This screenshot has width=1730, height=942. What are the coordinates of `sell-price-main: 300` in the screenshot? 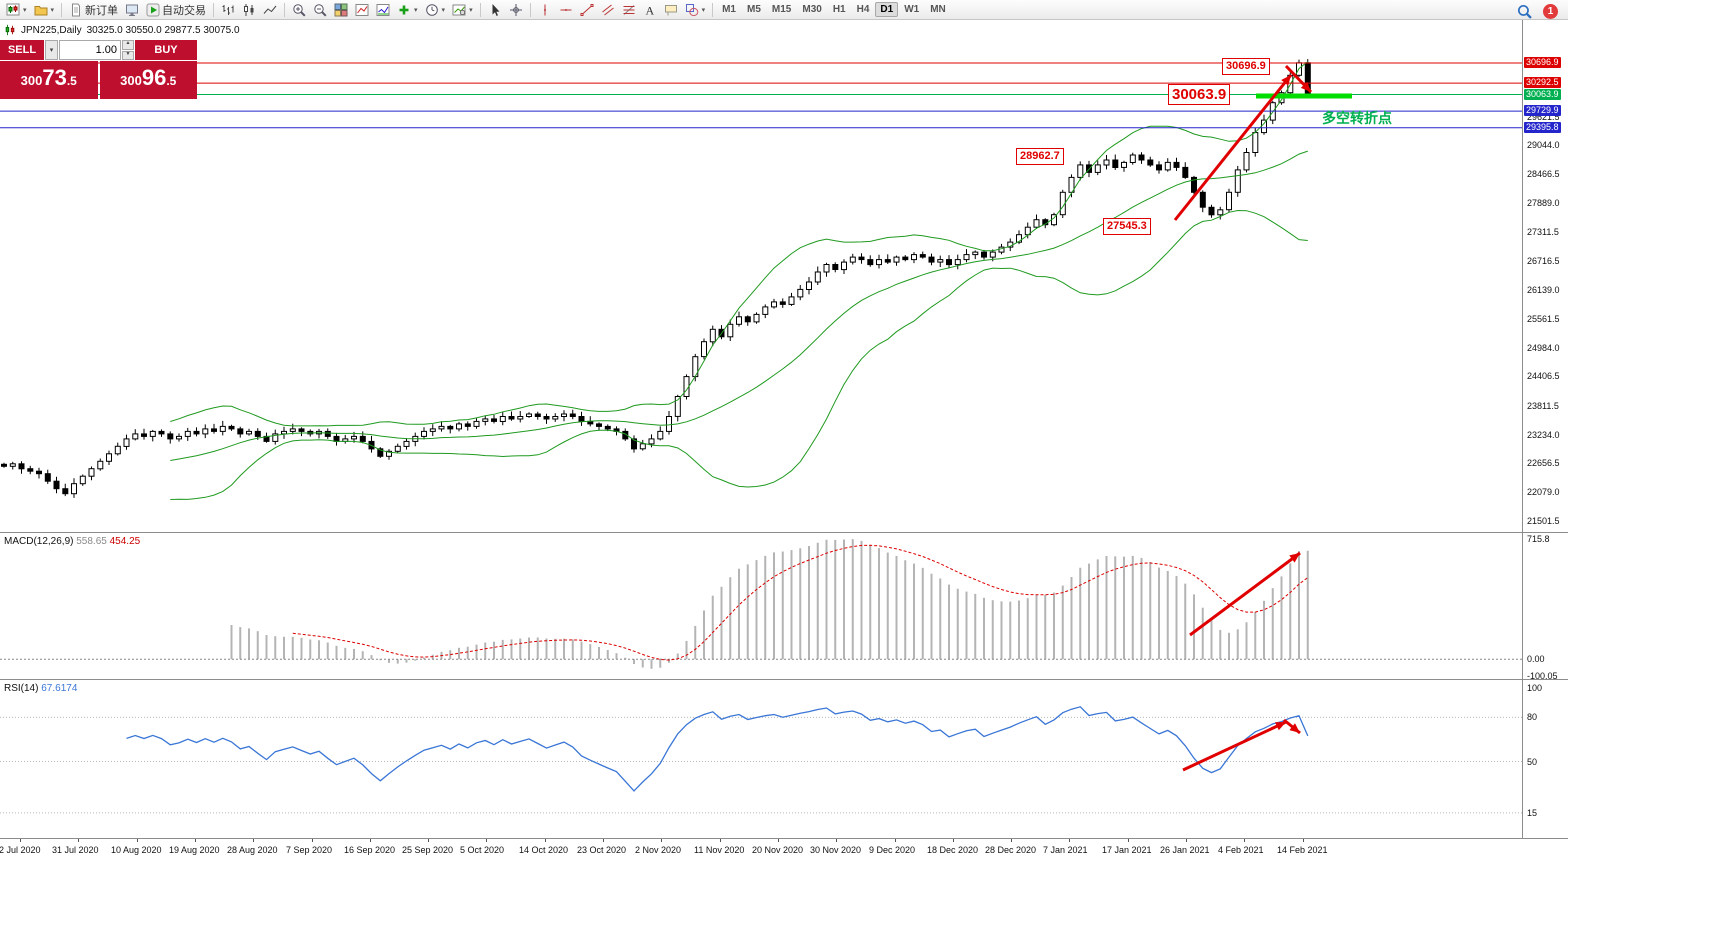 It's located at (31, 80).